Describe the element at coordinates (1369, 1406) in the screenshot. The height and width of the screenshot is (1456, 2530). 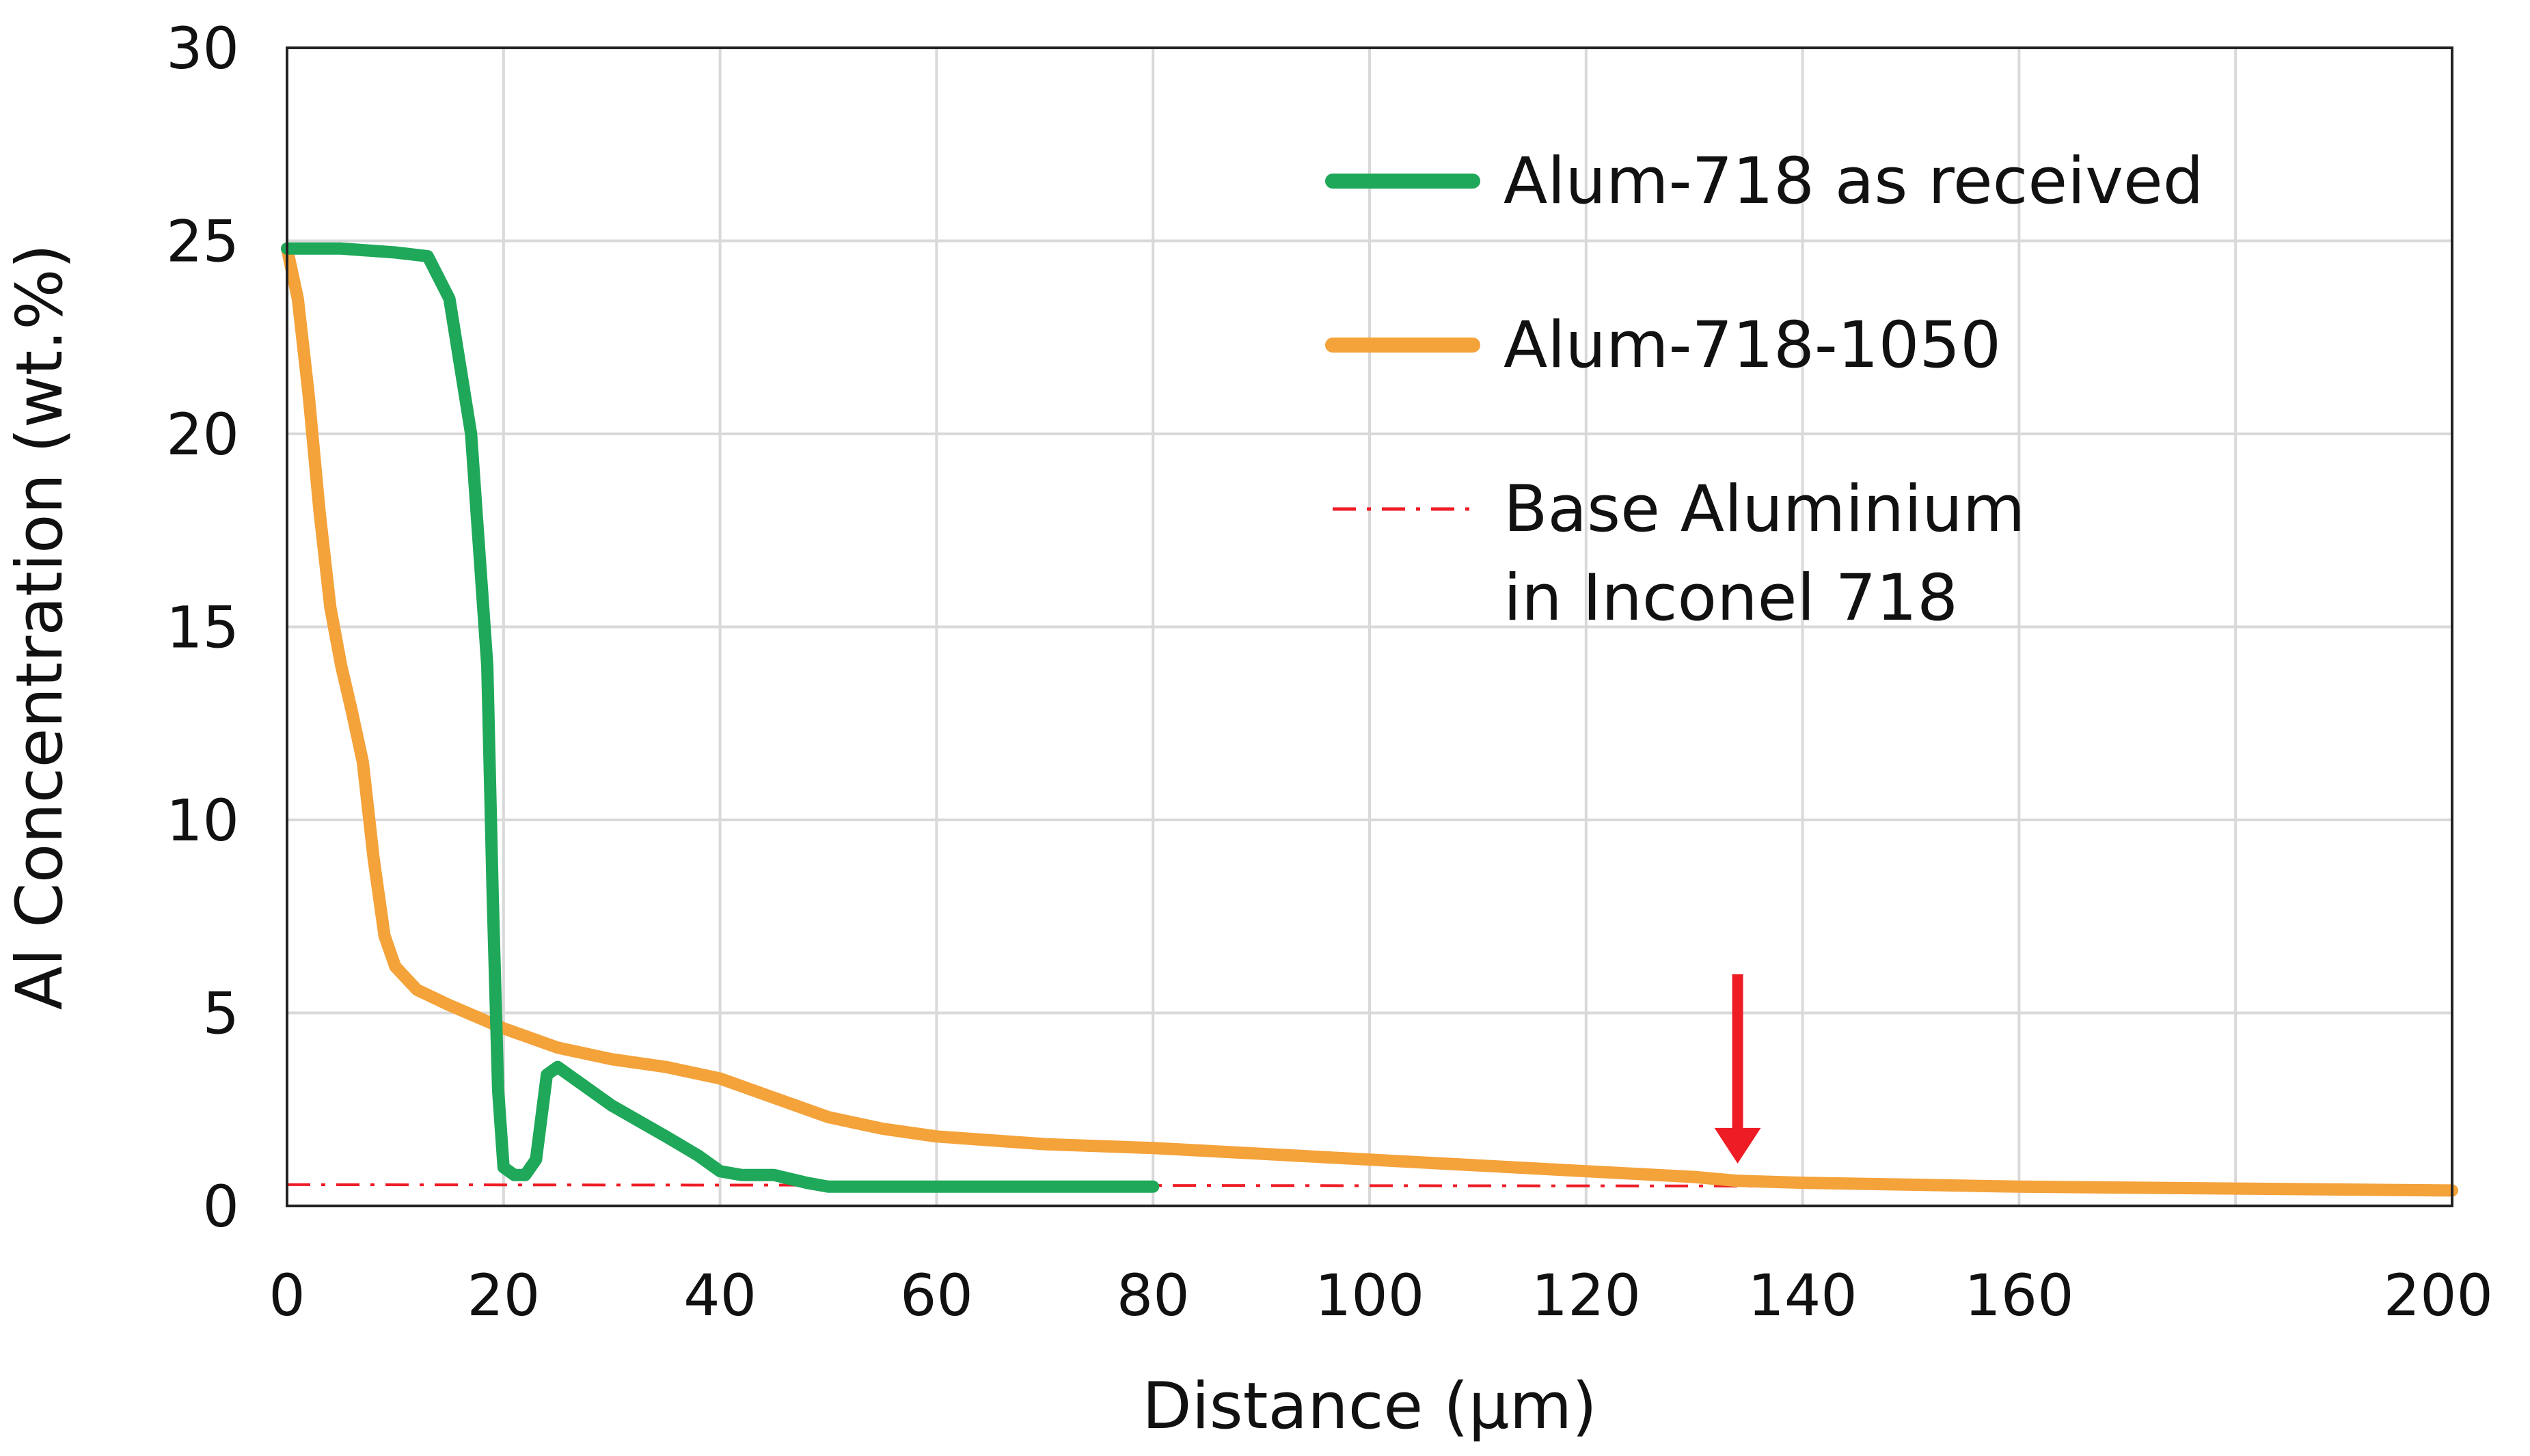
I see `x-axis-title: Distance (µm)` at that location.